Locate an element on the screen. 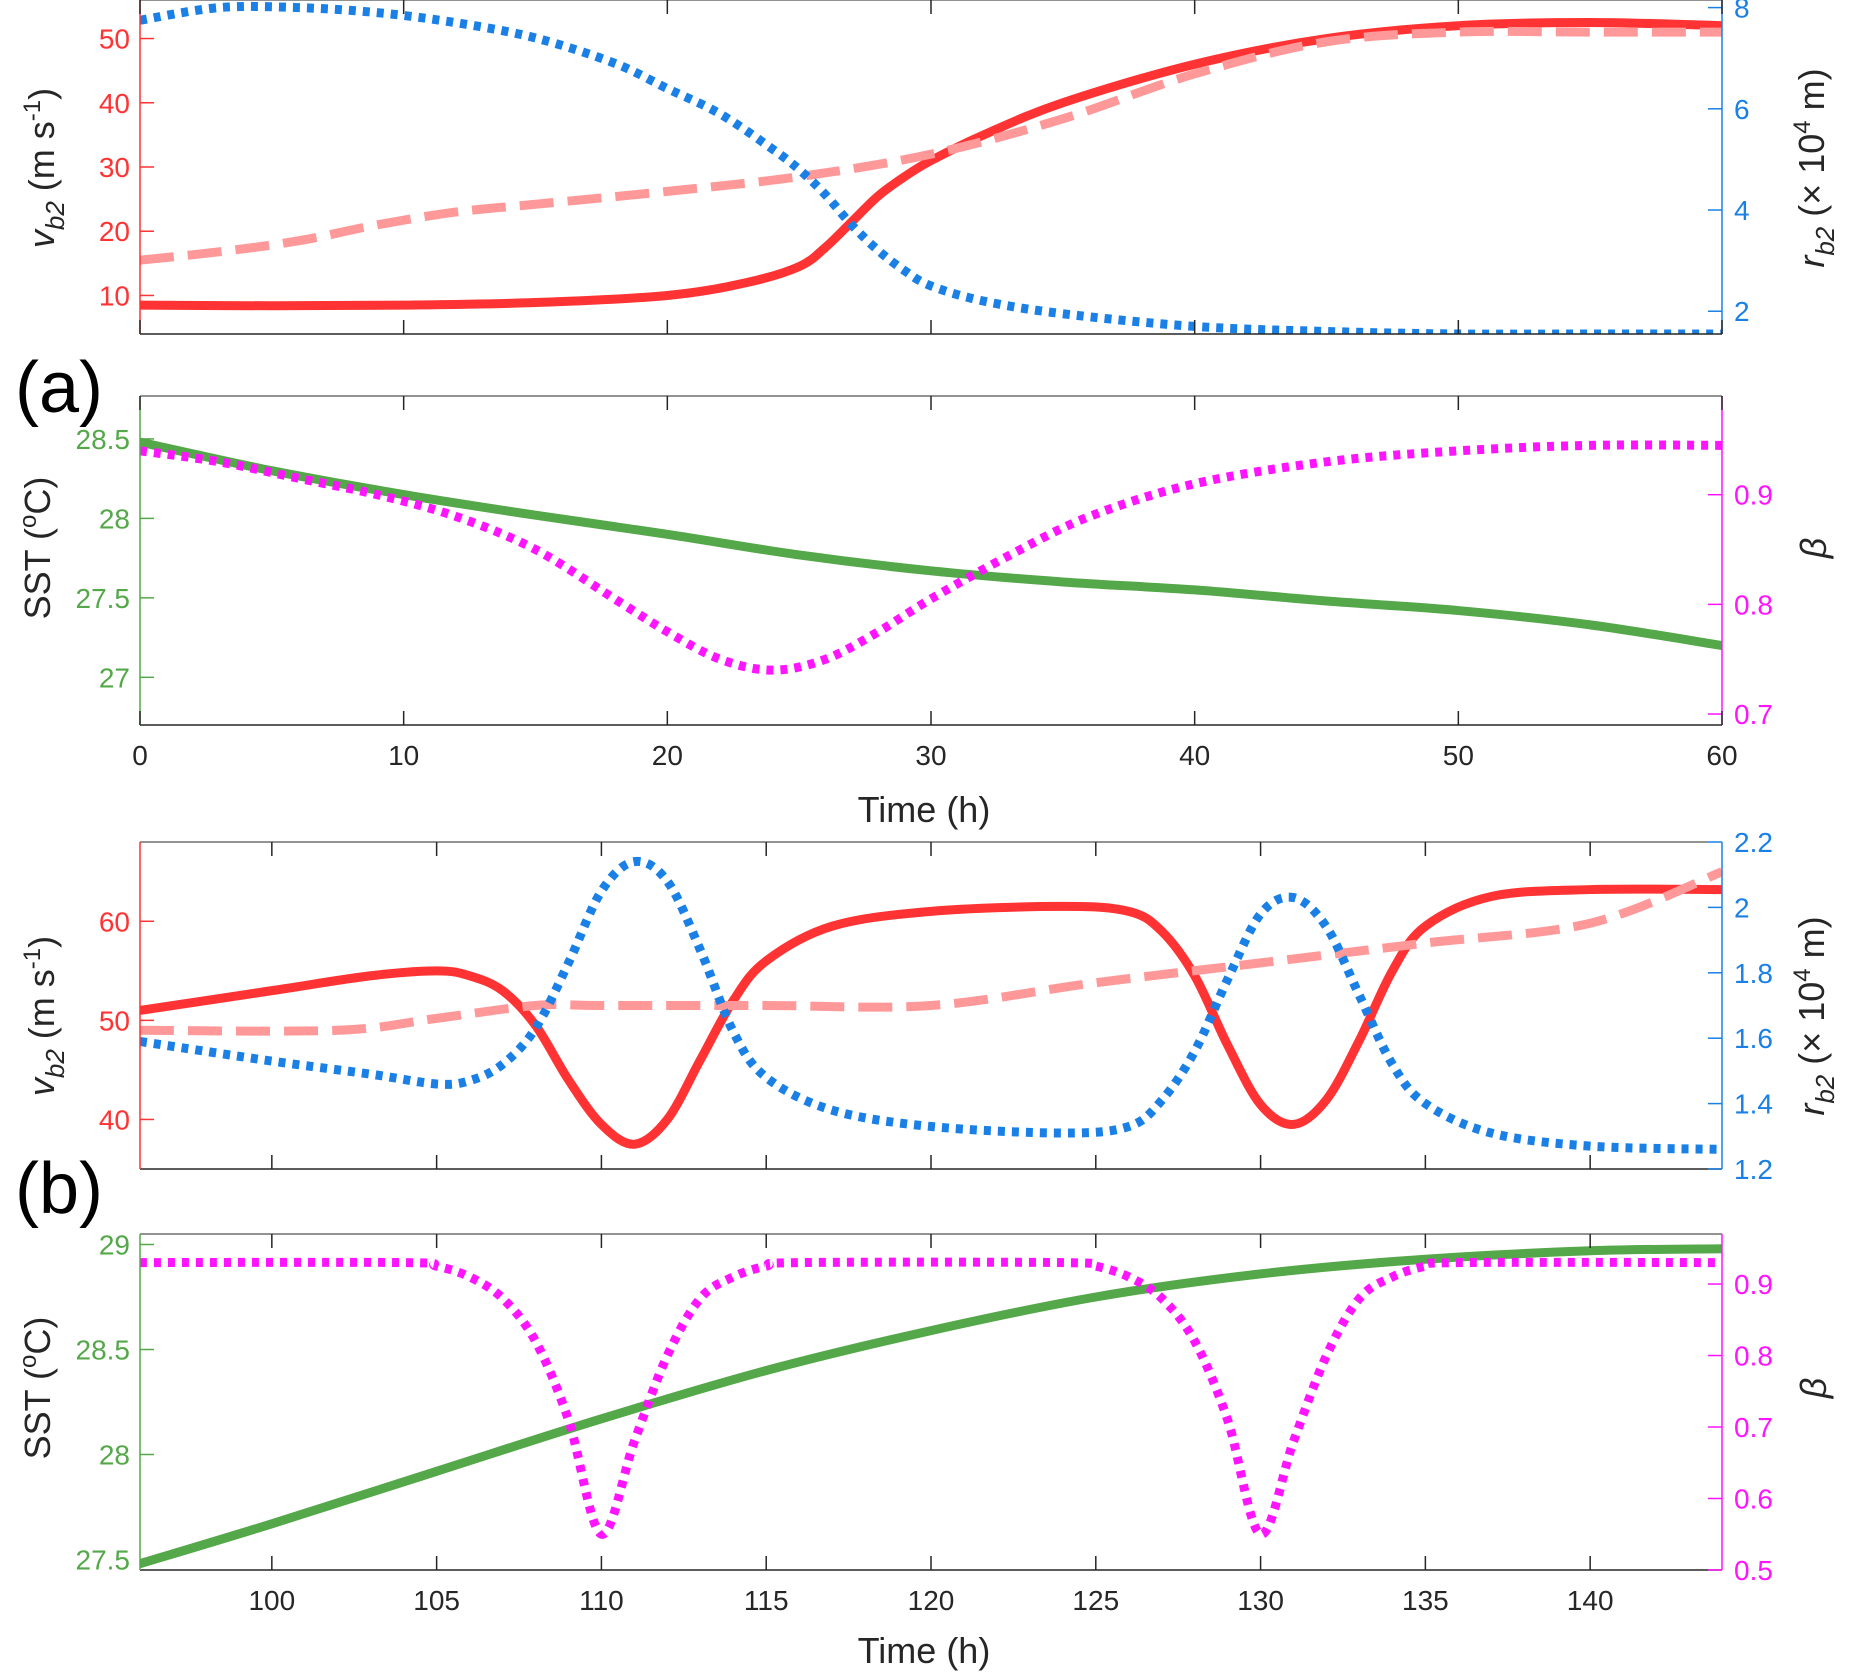 The height and width of the screenshot is (1673, 1866). x-tick-label: 130 is located at coordinates (1260, 1600).